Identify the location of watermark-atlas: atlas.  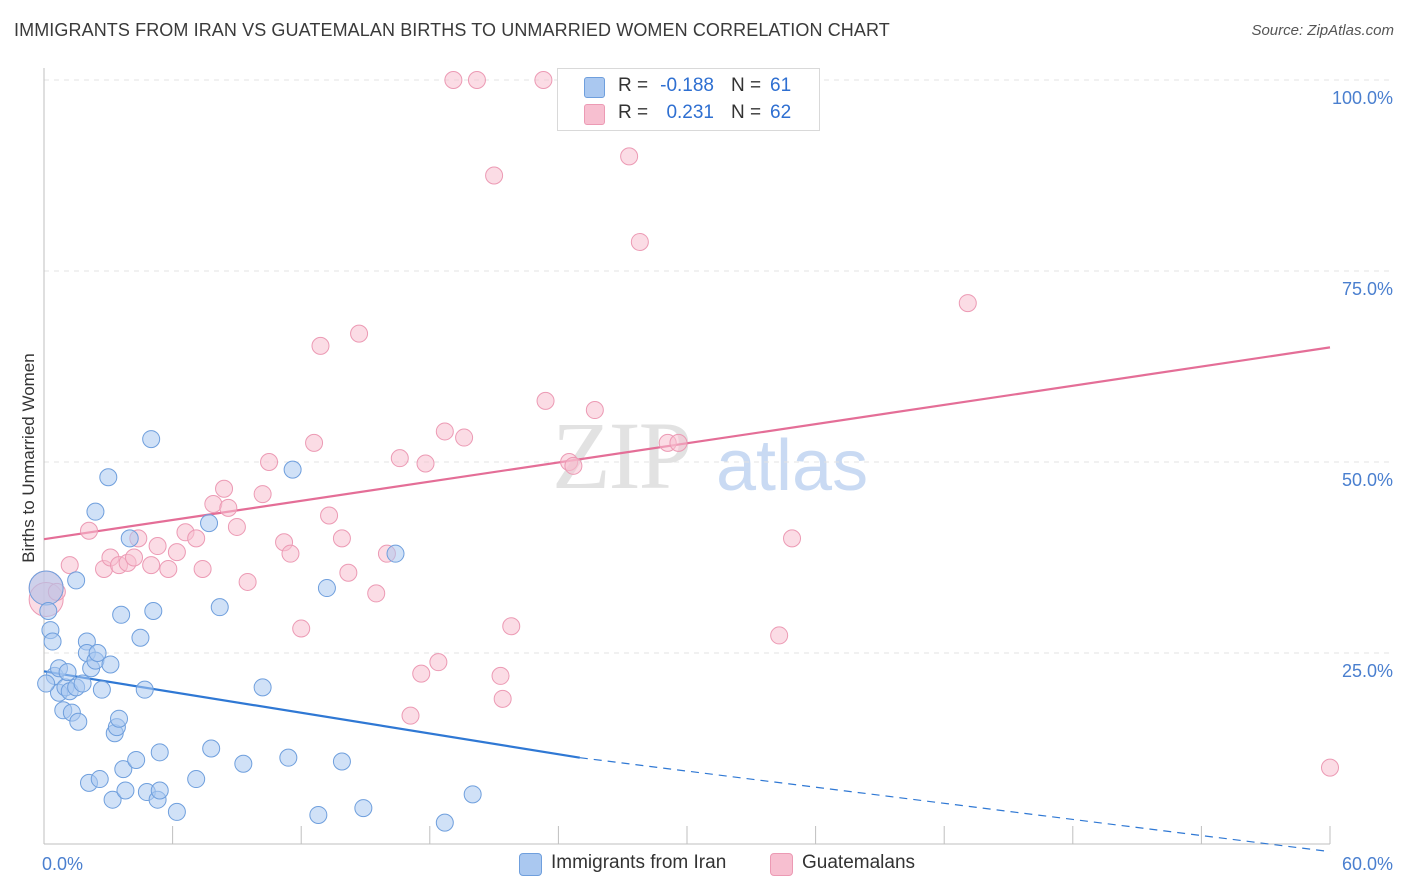
(792, 466).